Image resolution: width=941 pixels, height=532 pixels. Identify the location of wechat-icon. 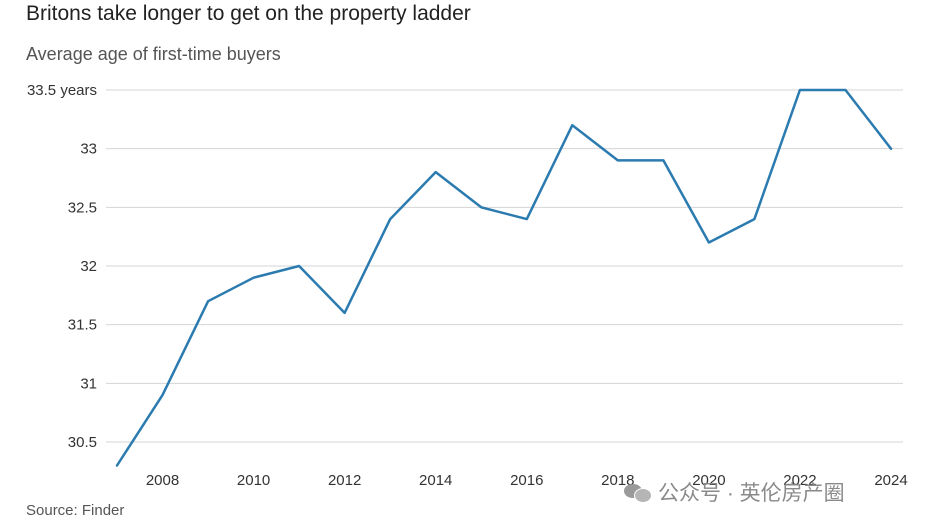
(638, 492).